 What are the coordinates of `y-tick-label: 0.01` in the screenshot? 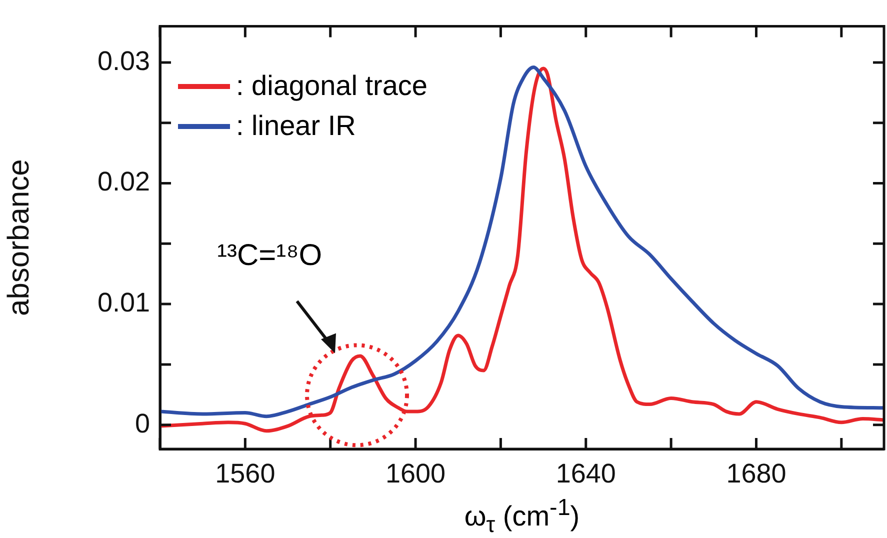 It's located at (123, 302).